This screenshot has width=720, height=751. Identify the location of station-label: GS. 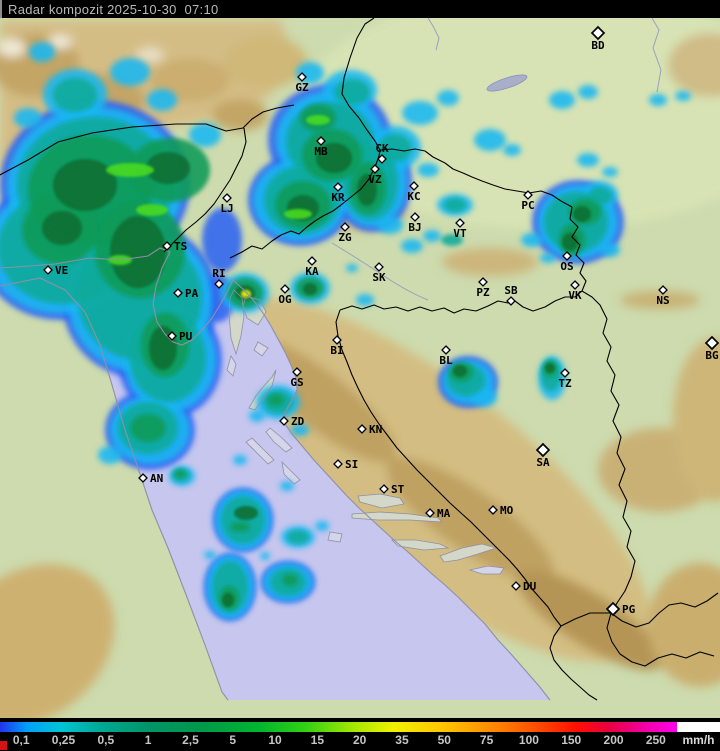
(296, 382).